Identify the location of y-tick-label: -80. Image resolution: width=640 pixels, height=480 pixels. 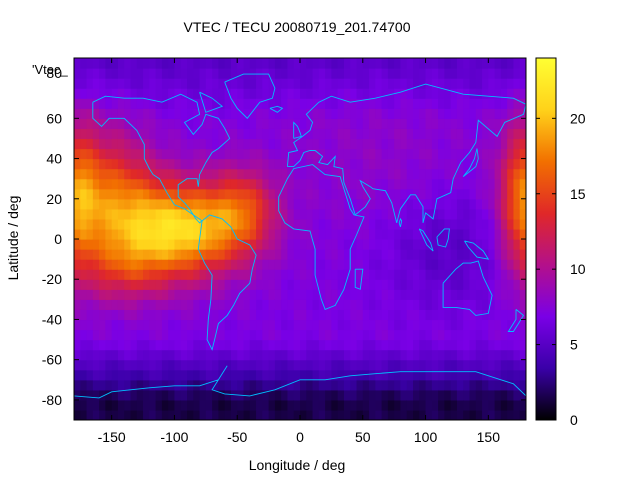
(52, 400).